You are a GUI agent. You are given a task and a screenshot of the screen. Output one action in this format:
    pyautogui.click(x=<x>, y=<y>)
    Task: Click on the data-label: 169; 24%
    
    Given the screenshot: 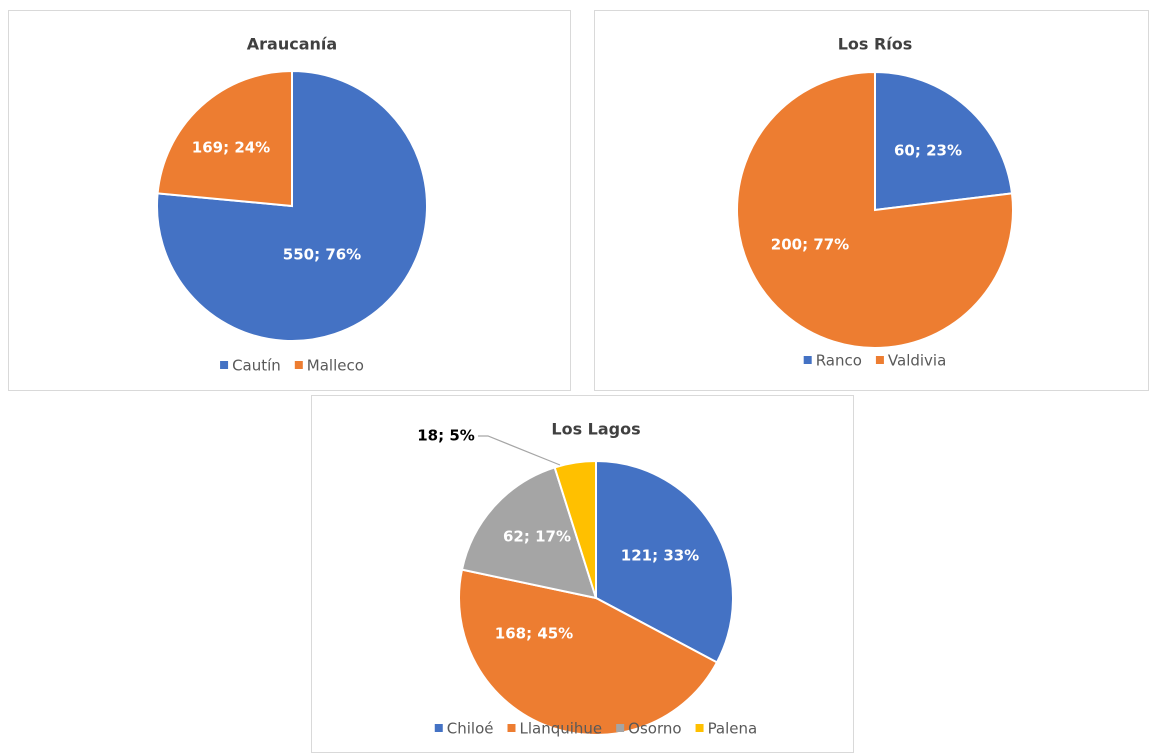 What is the action you would take?
    pyautogui.click(x=231, y=148)
    